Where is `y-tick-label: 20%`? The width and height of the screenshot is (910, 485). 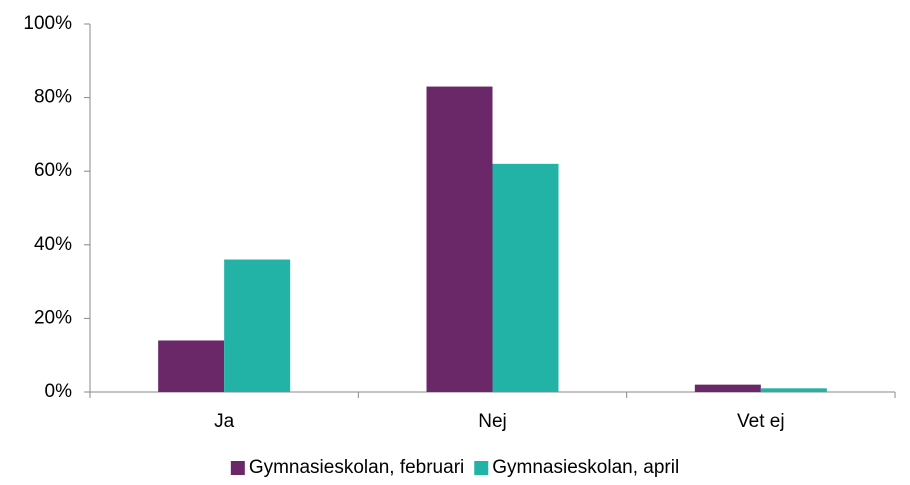
y-tick-label: 20% is located at coordinates (53, 317).